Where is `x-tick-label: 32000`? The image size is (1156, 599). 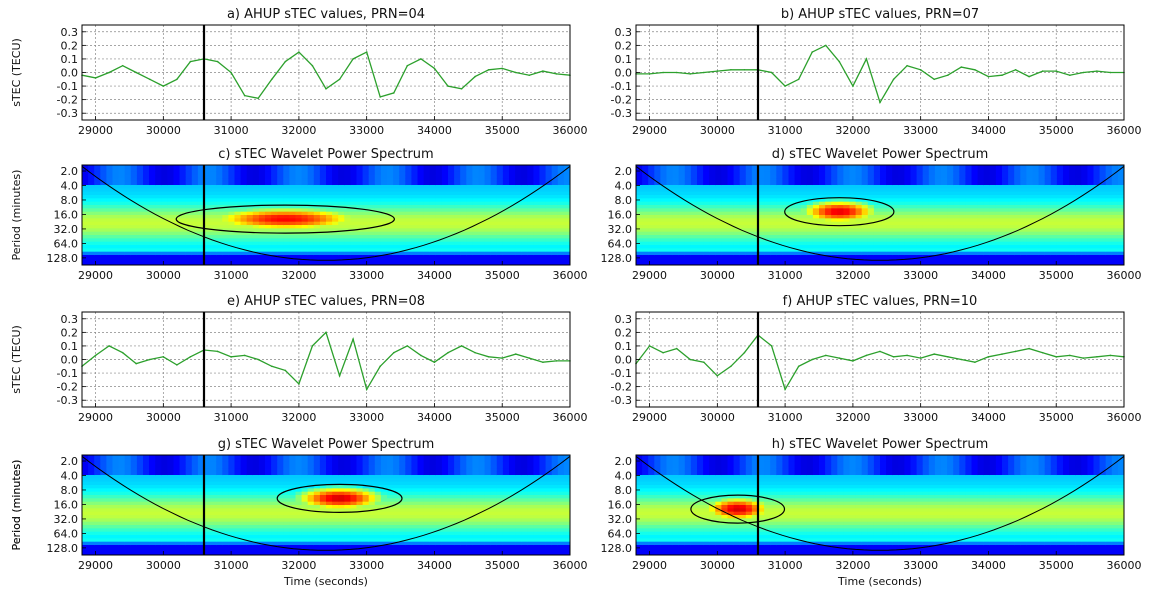 x-tick-label: 32000 is located at coordinates (852, 130).